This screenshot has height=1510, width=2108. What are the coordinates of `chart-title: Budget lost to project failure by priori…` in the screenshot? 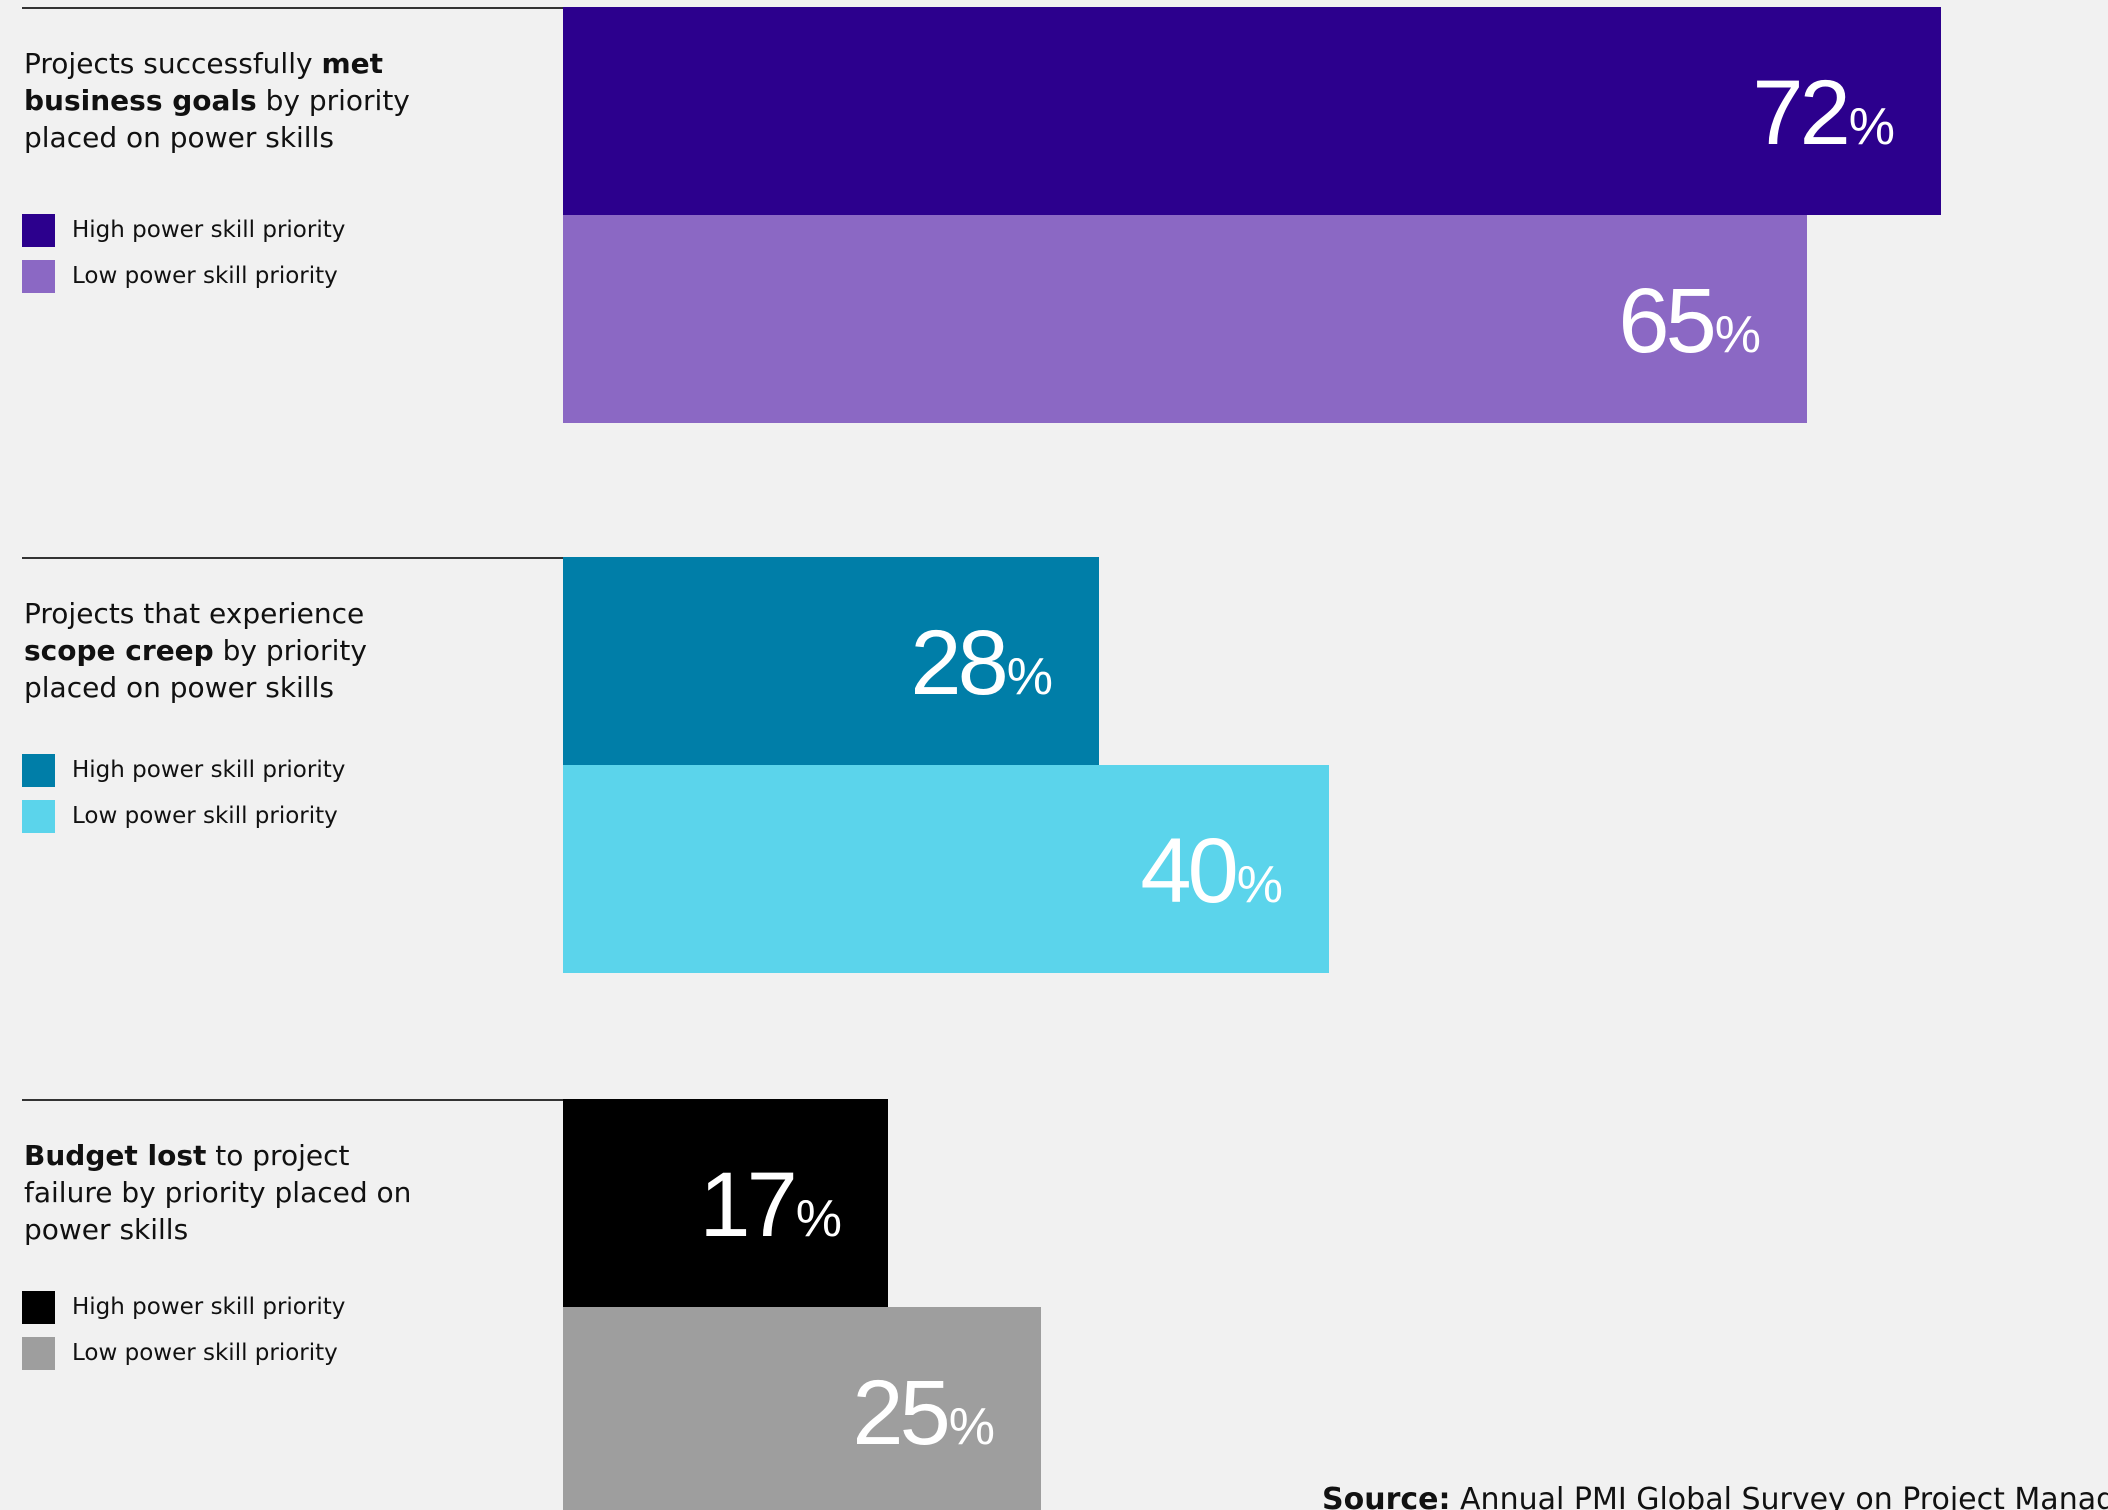 It's located at (234, 1192).